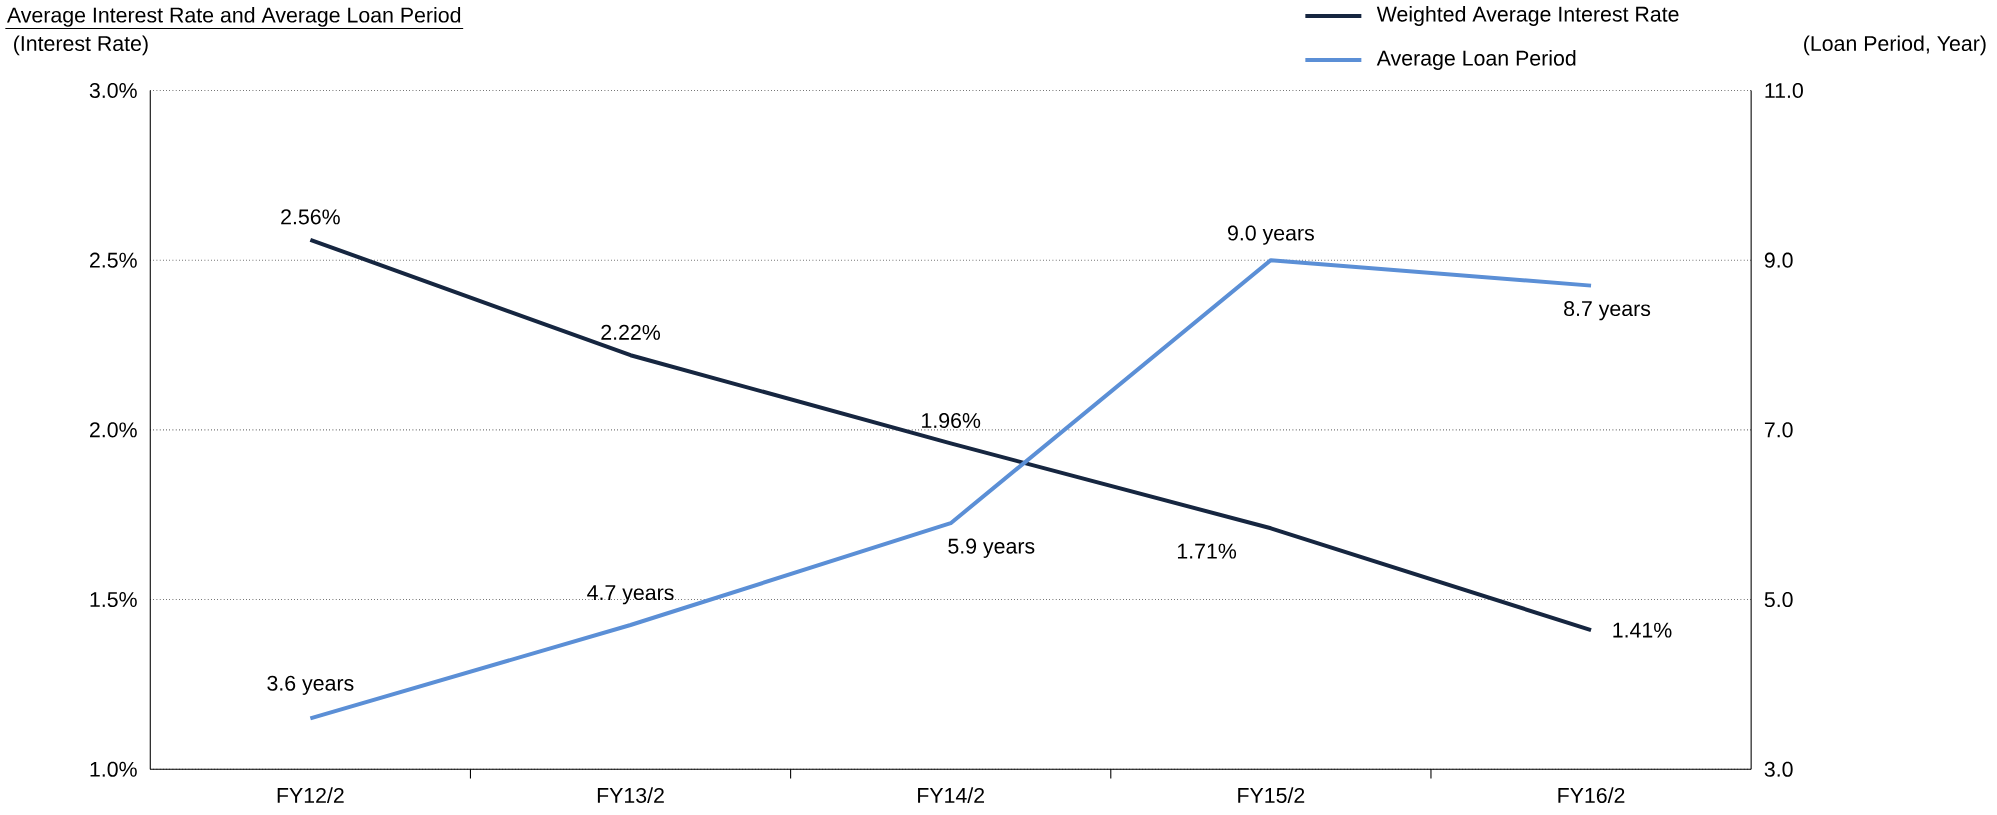 This screenshot has width=1997, height=815. Describe the element at coordinates (1778, 769) in the screenshot. I see `y2-tick-label: 3.0` at that location.